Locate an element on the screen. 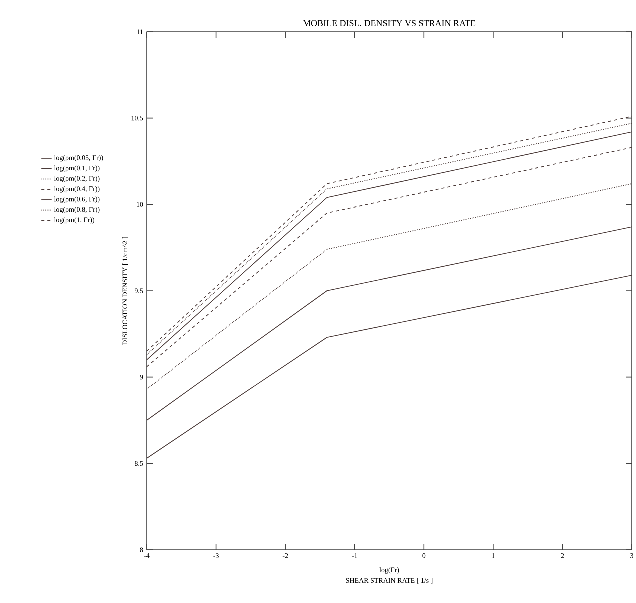 Image resolution: width=636 pixels, height=603 pixels. chart-title: MOBILE DISL. DENSITY VS STRAIN RATE is located at coordinates (389, 23).